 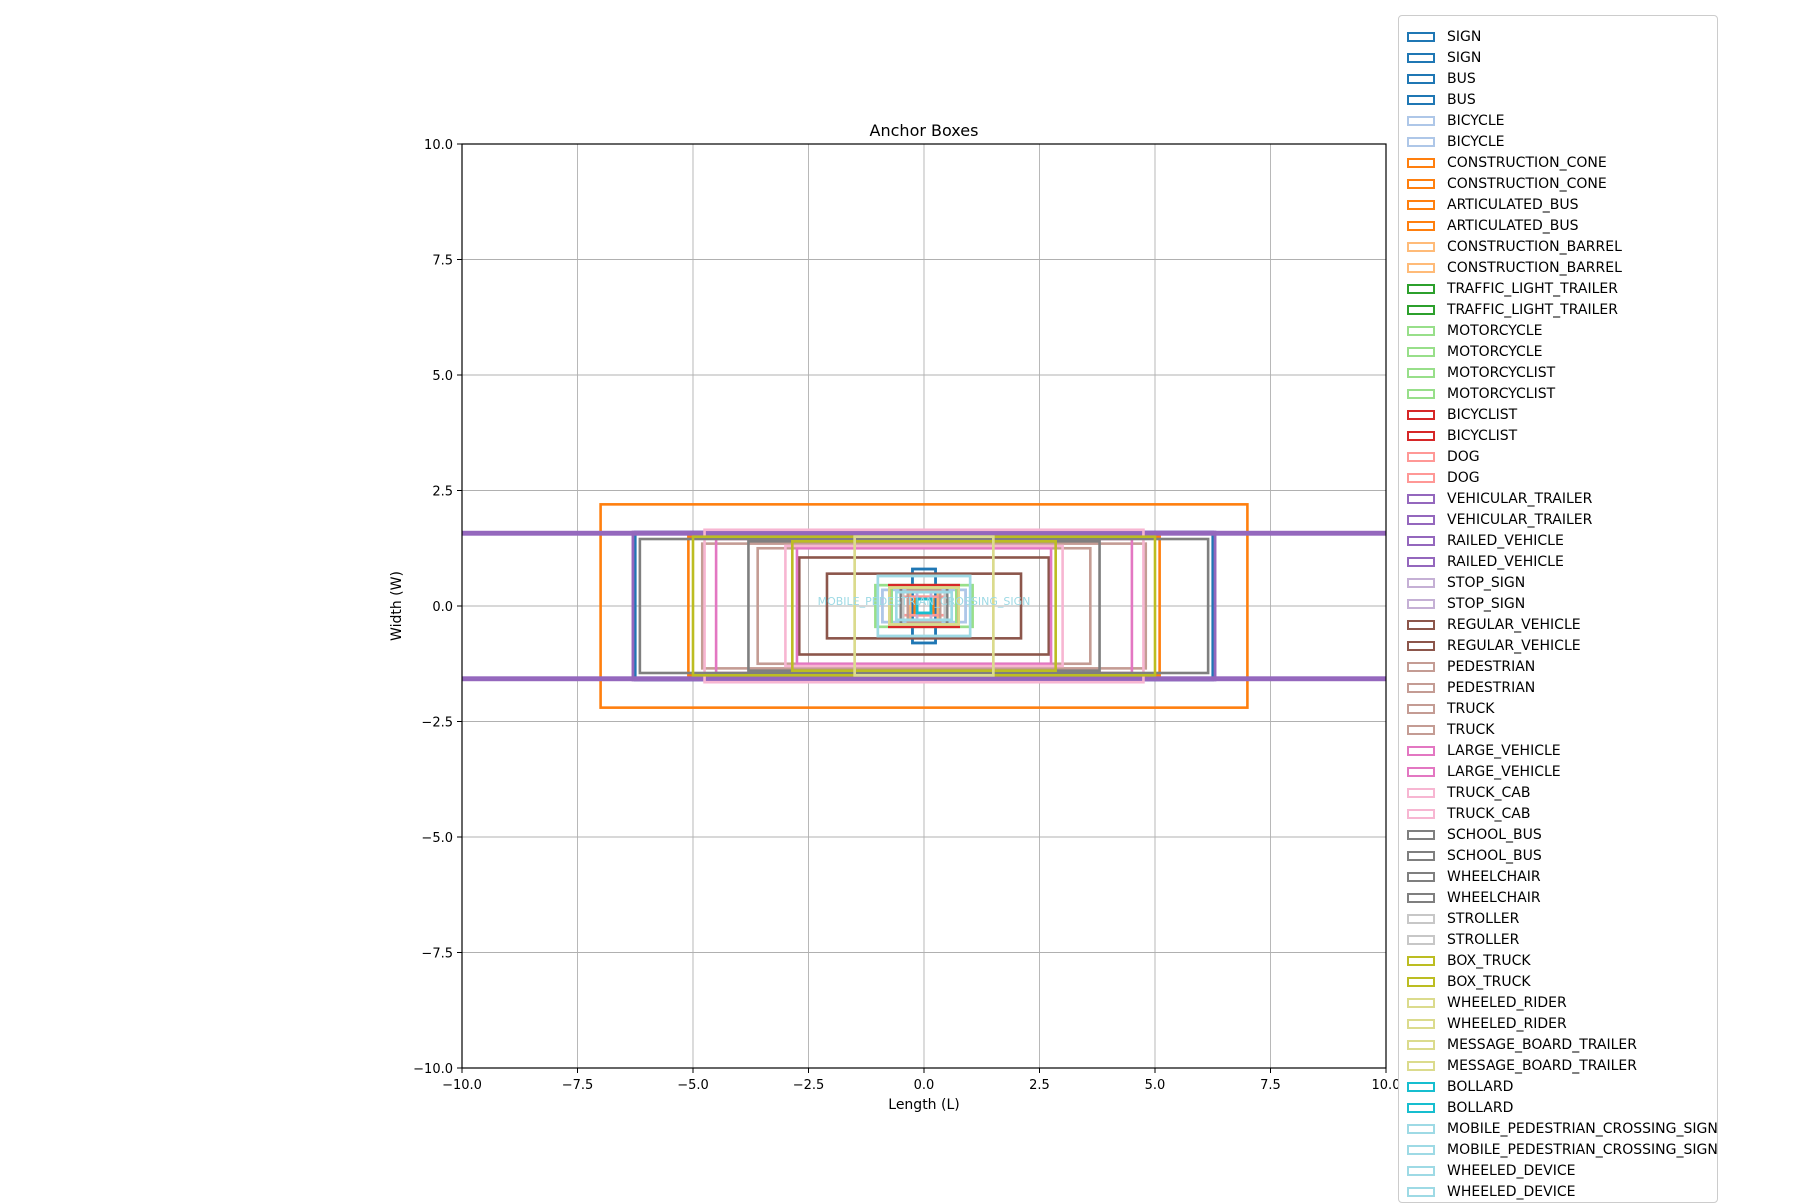 I want to click on legend-label: MOTORCYCLE, so click(x=1495, y=351).